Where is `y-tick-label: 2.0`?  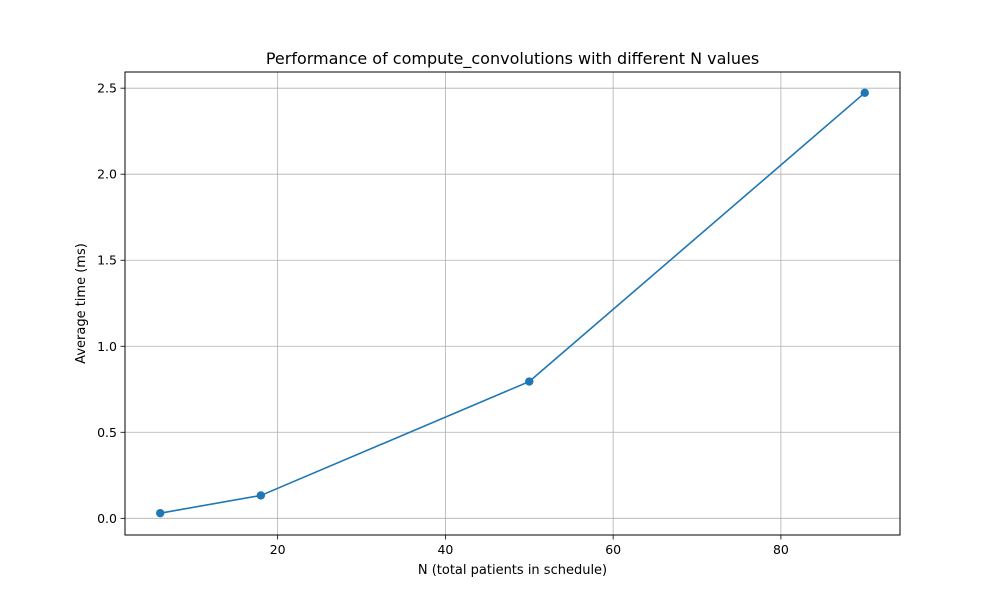
y-tick-label: 2.0 is located at coordinates (107, 174).